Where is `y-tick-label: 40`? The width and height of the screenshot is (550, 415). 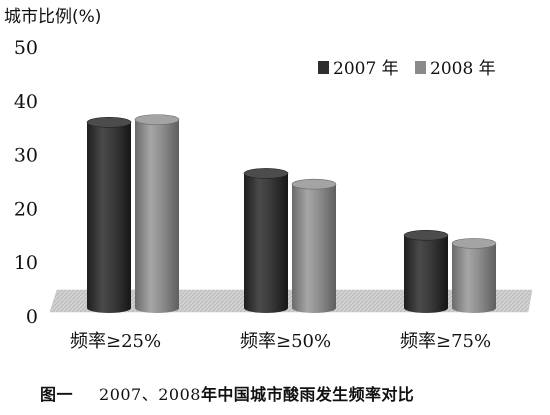 y-tick-label: 40 is located at coordinates (26, 102).